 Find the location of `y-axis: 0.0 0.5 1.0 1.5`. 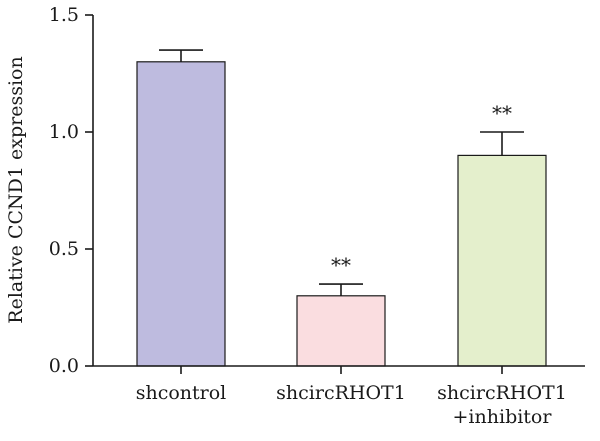

y-axis: 0.0 0.5 1.0 1.5 is located at coordinates (71, 190).